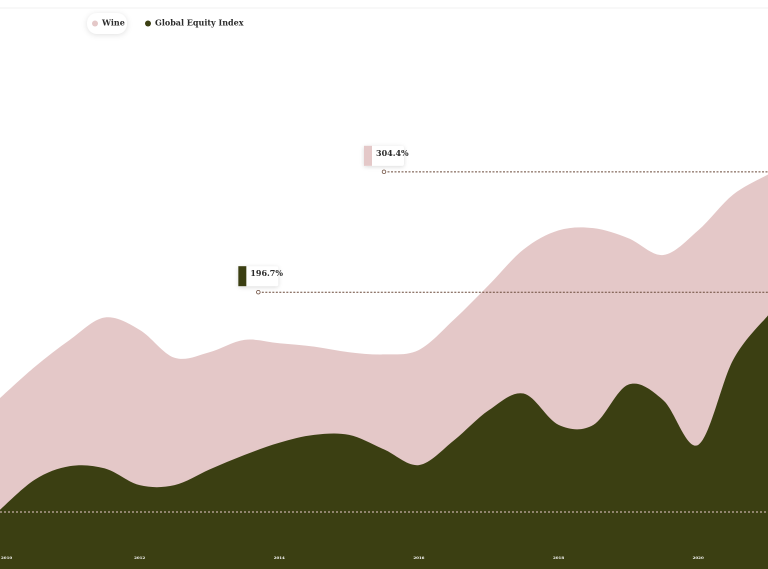 The image size is (768, 569). What do you see at coordinates (279, 557) in the screenshot?
I see `x-tick-label: 2014` at bounding box center [279, 557].